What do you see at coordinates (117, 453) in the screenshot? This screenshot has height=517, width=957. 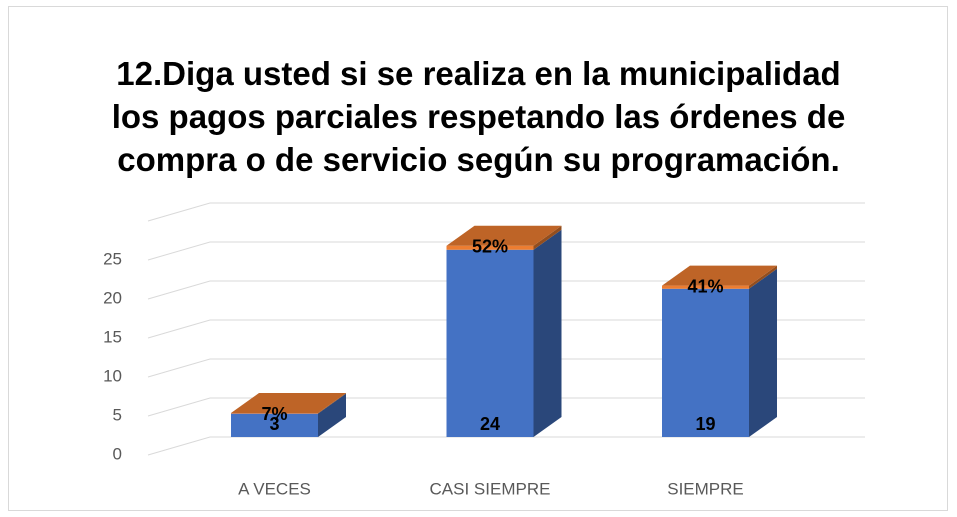 I see `y-tick-label: 0` at bounding box center [117, 453].